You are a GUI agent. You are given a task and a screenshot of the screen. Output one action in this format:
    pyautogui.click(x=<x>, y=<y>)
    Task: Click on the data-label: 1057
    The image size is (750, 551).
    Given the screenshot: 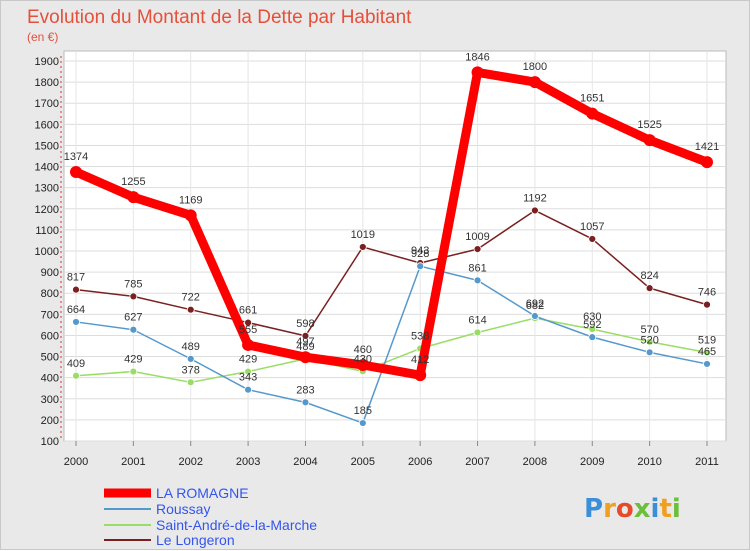 What is the action you would take?
    pyautogui.click(x=592, y=227)
    